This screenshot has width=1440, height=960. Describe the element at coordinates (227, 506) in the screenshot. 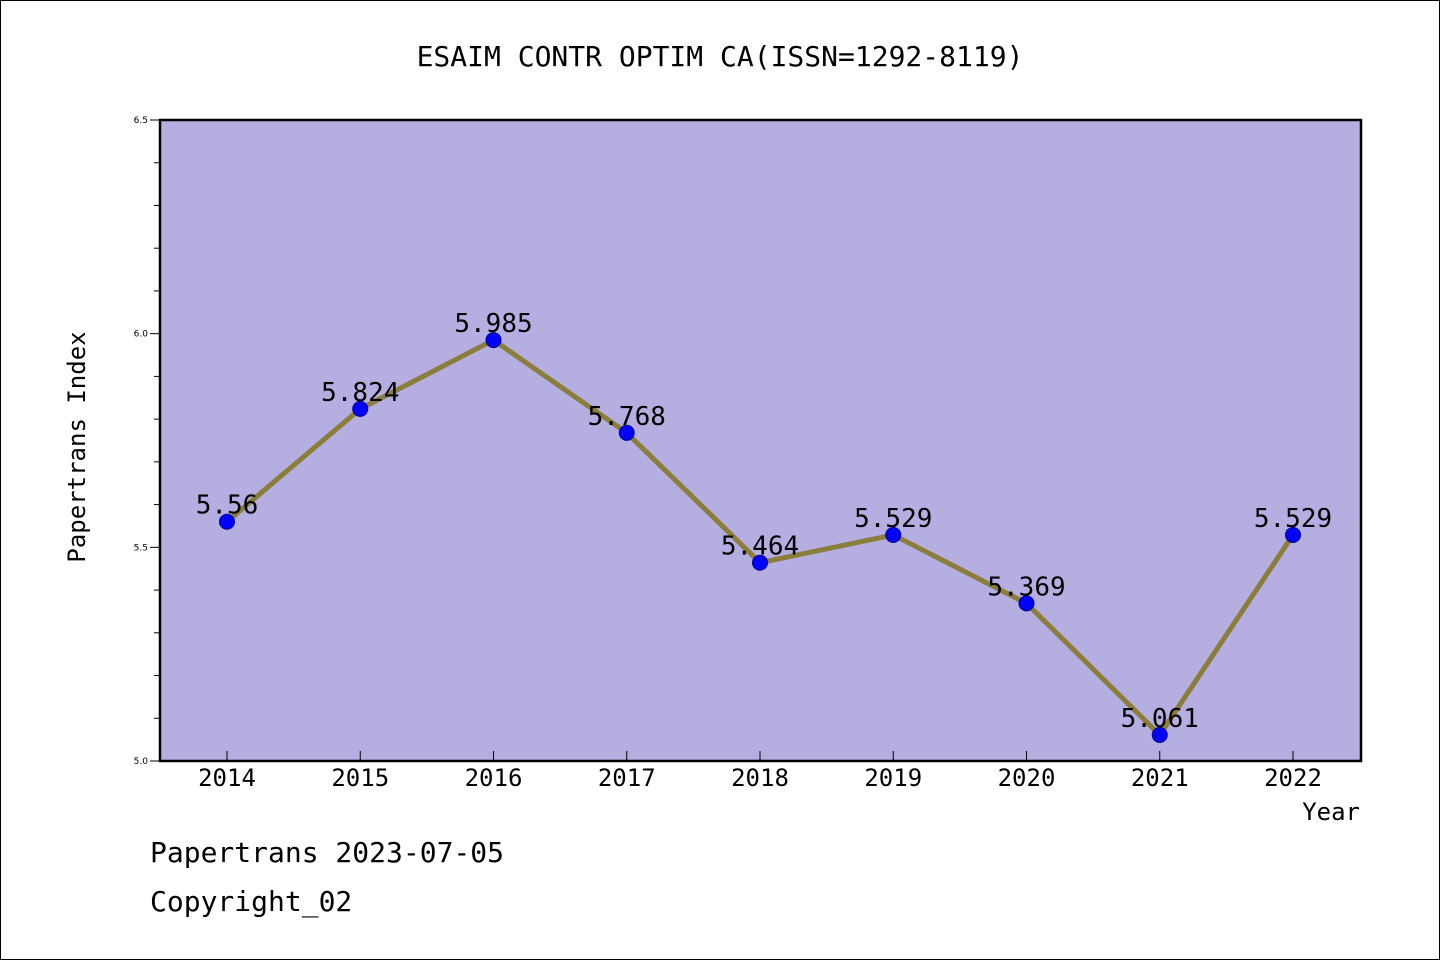

I see `data-label: 5.56` at that location.